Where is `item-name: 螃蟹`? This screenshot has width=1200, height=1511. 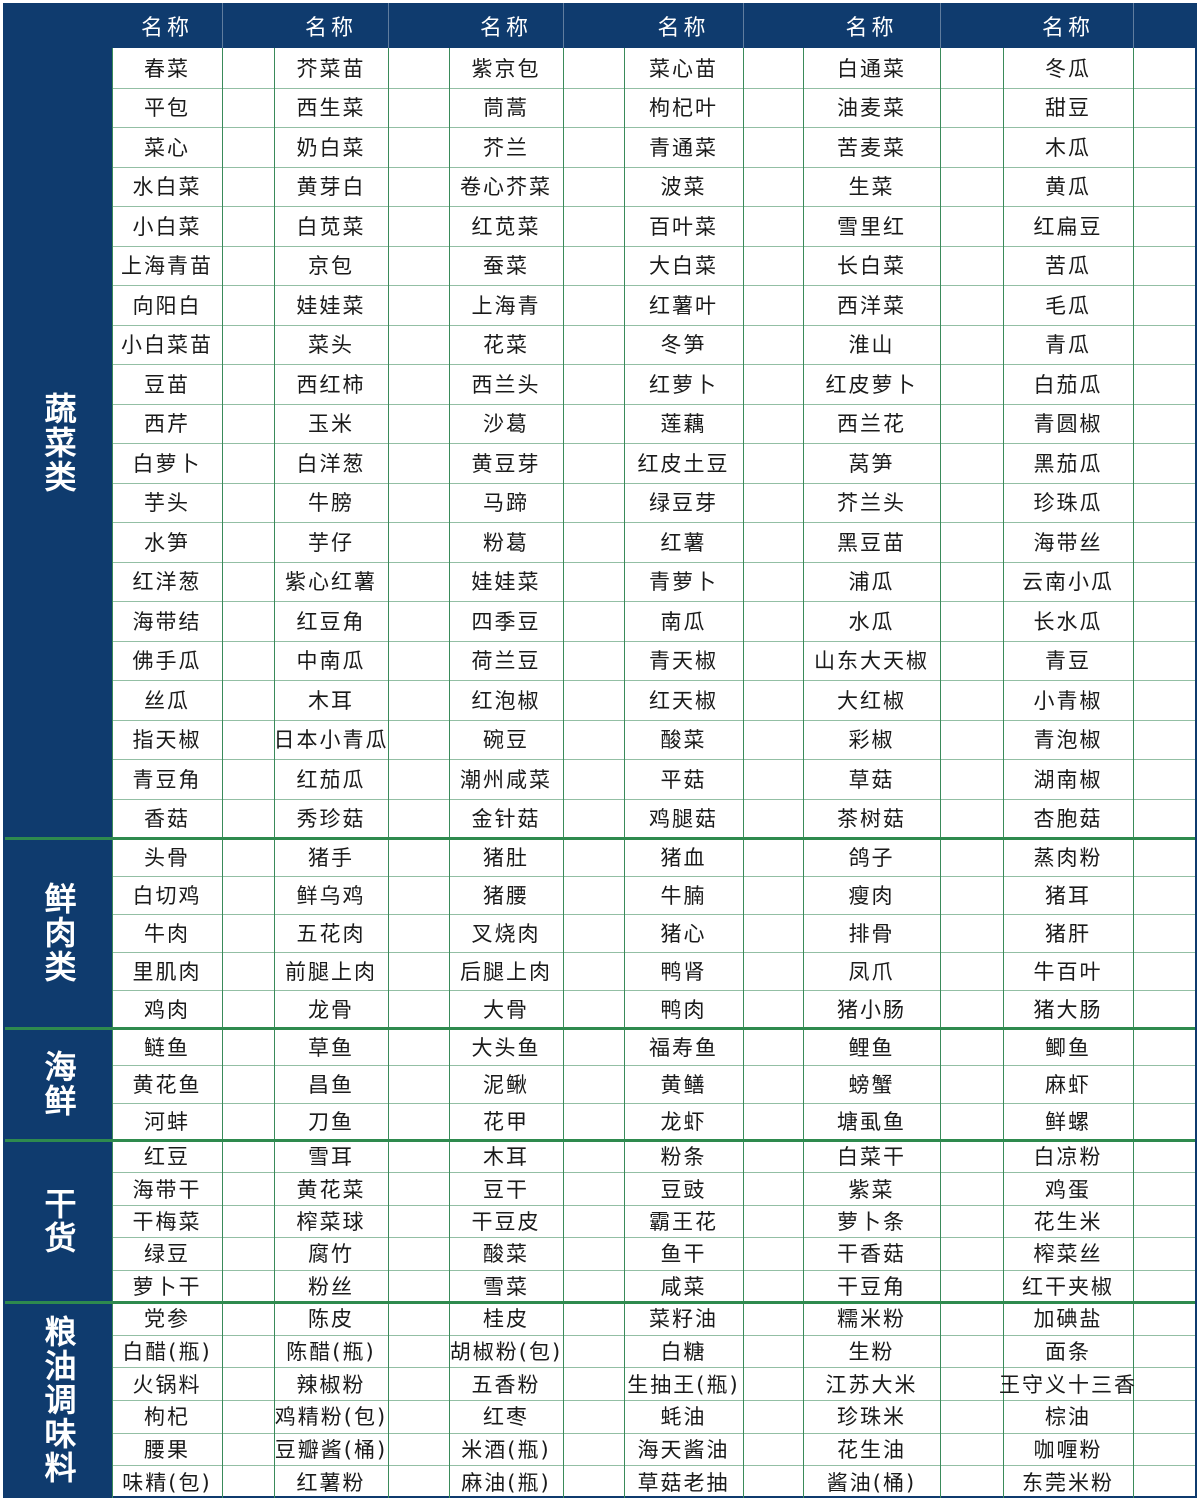
item-name: 螃蟹 is located at coordinates (871, 1084).